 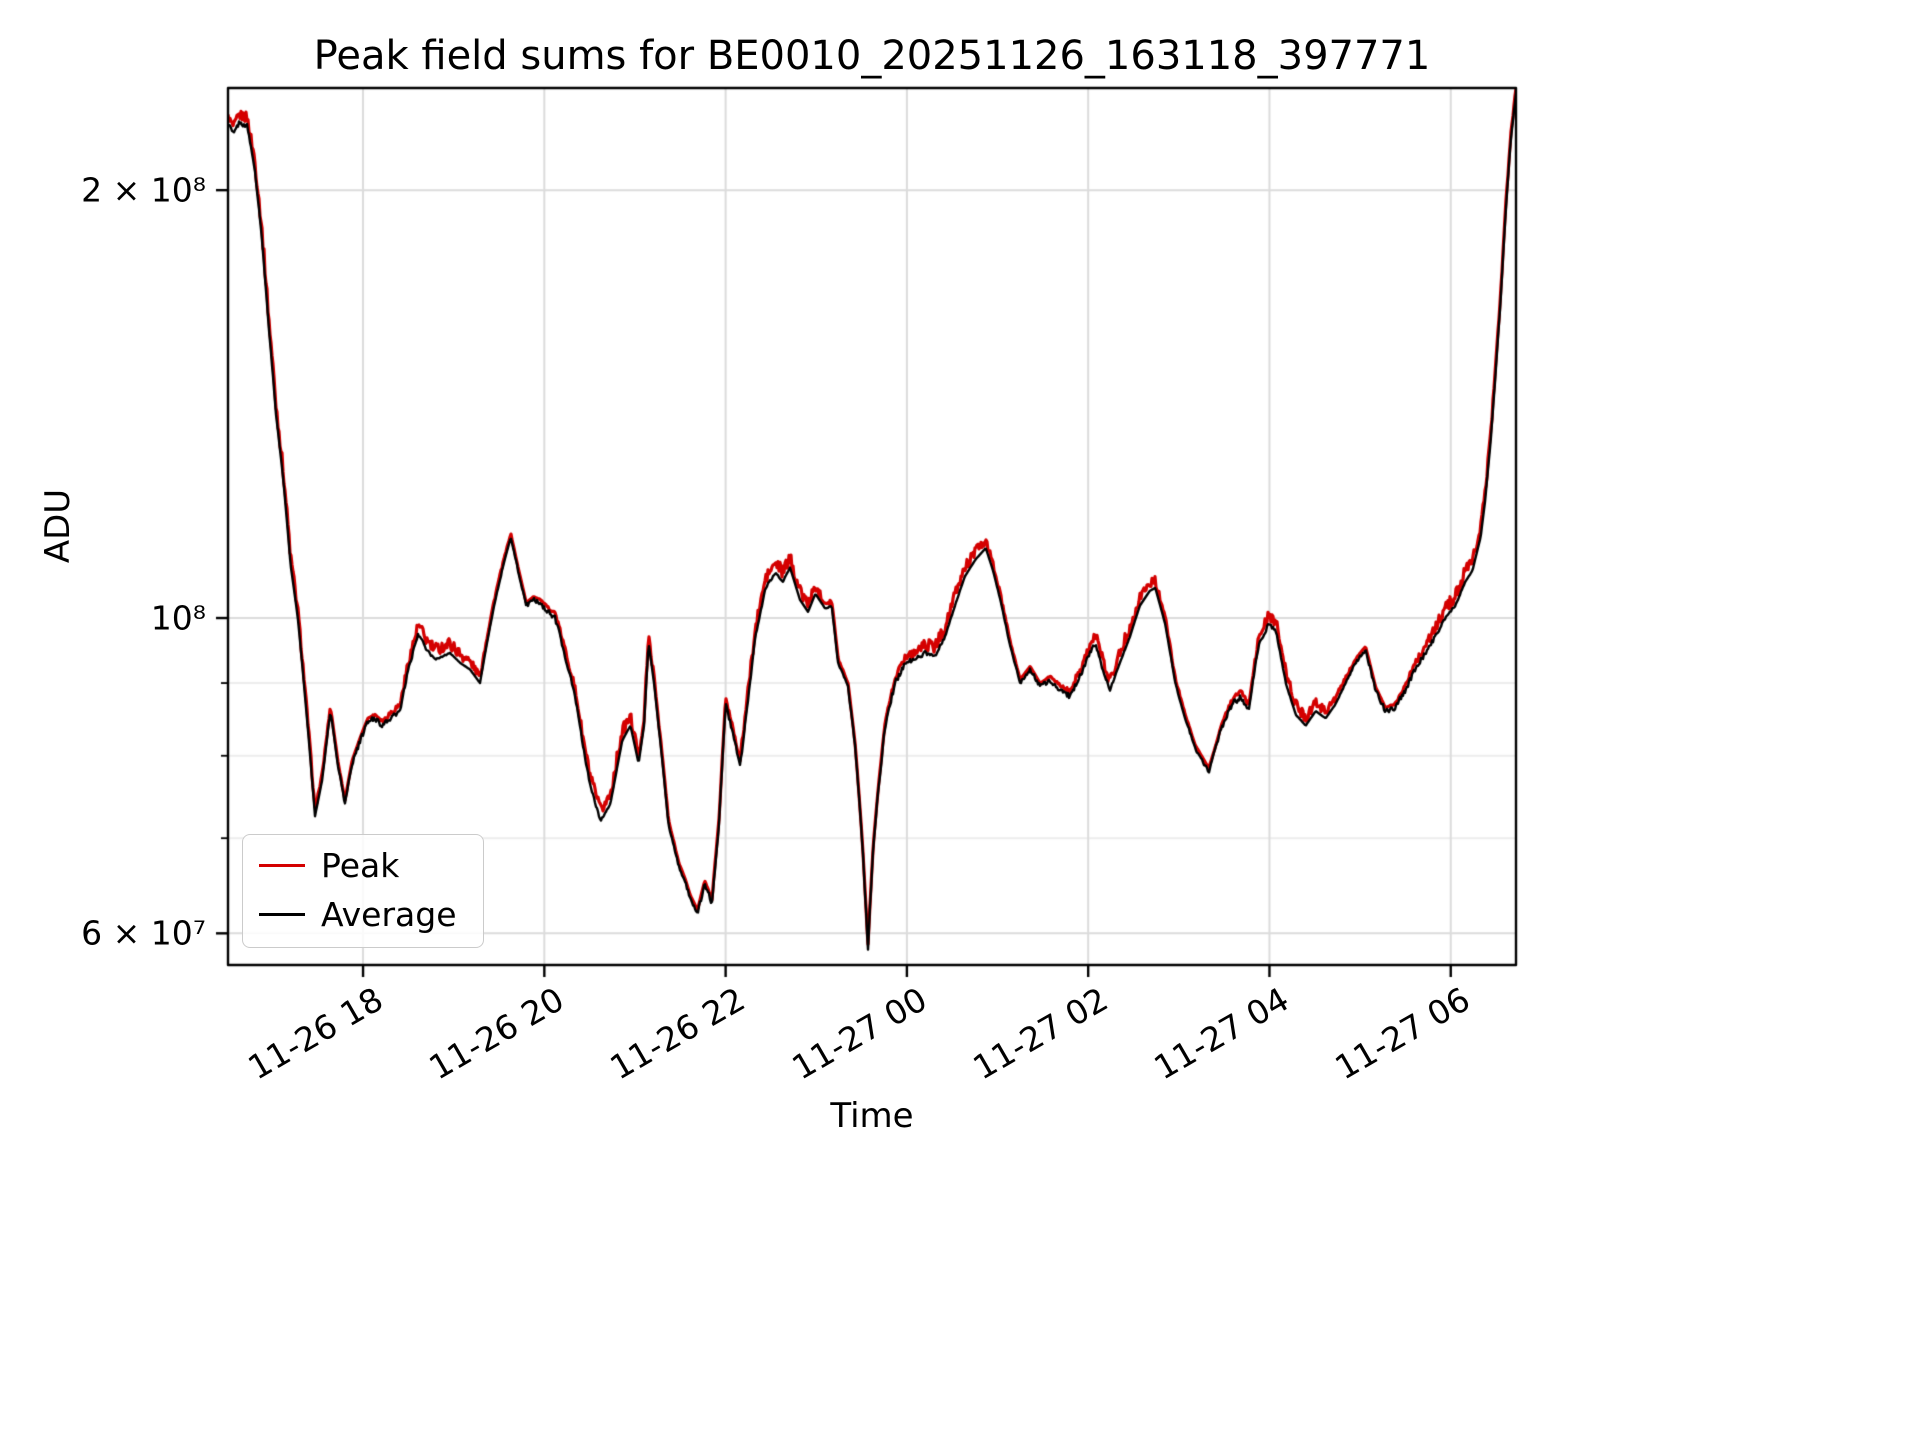 I want to click on y-axis-label: ADU, so click(x=58, y=526).